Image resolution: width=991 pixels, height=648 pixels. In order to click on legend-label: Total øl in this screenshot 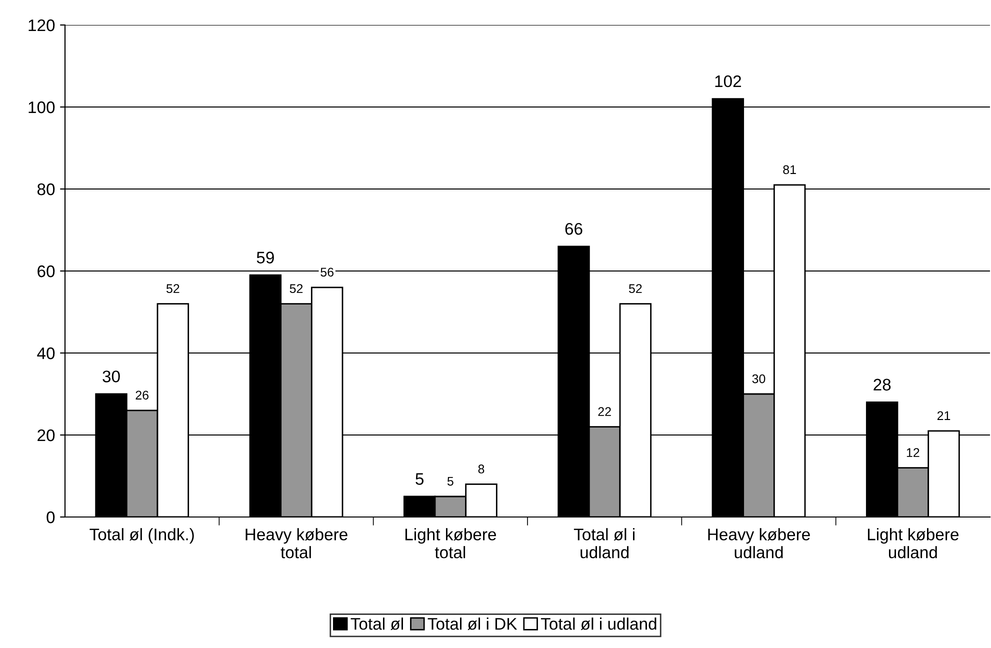, I will do `click(376, 624)`.